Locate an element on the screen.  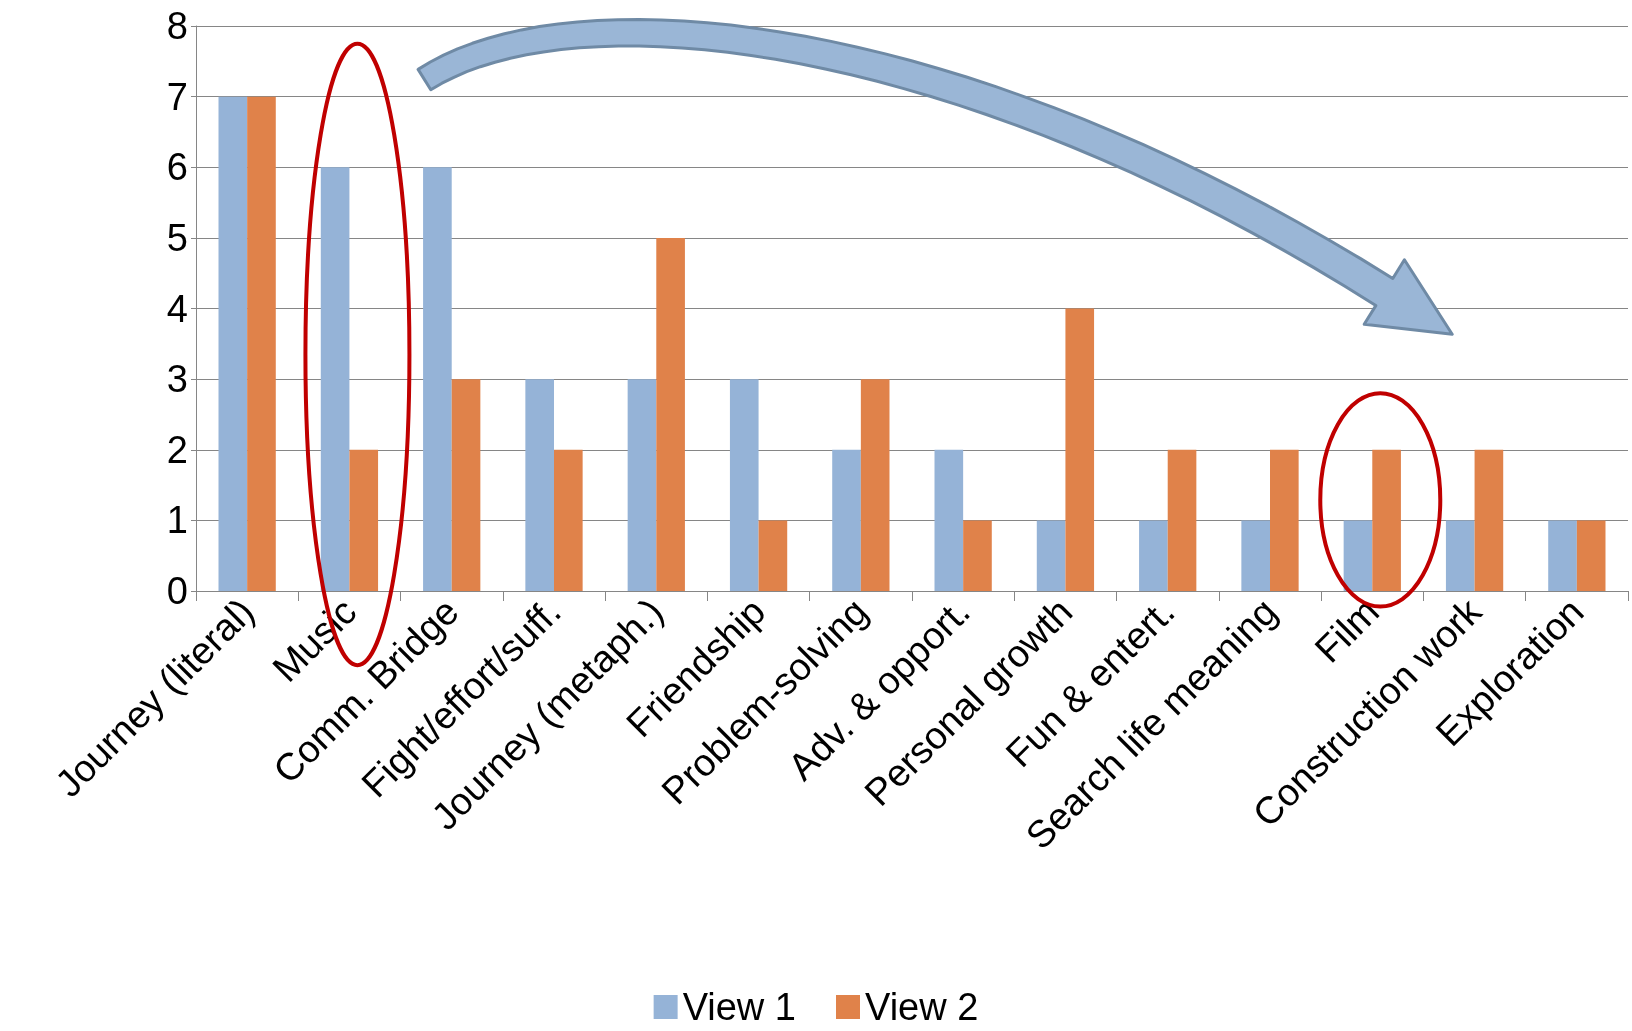
y-tick-label: 6 is located at coordinates (177, 167).